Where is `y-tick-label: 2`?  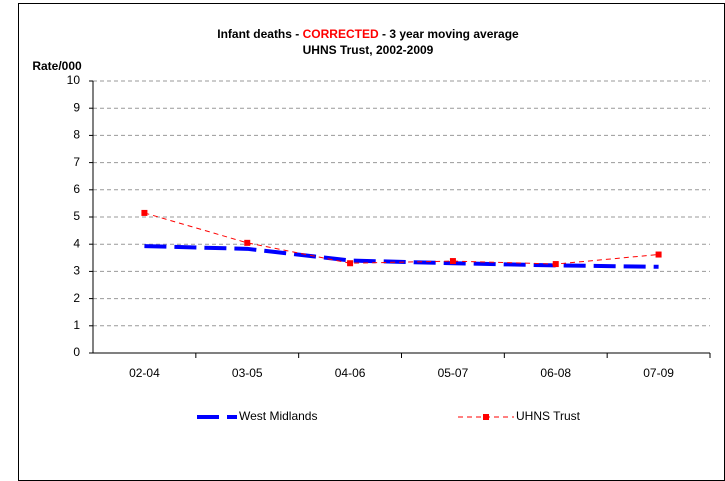 y-tick-label: 2 is located at coordinates (76, 298).